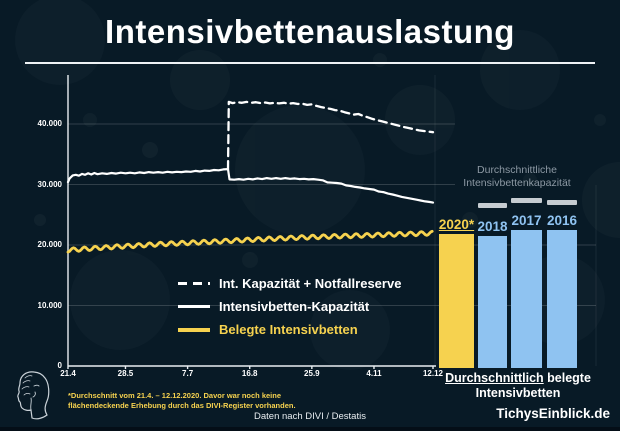 Image resolution: width=620 pixels, height=431 pixels. What do you see at coordinates (310, 429) in the screenshot?
I see `footer-band` at bounding box center [310, 429].